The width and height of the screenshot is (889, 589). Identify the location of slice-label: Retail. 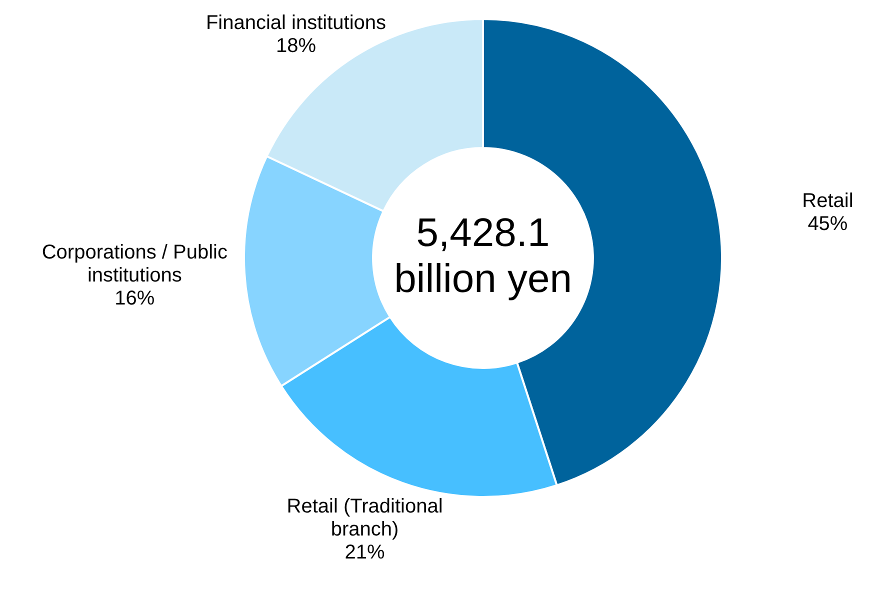
(828, 201).